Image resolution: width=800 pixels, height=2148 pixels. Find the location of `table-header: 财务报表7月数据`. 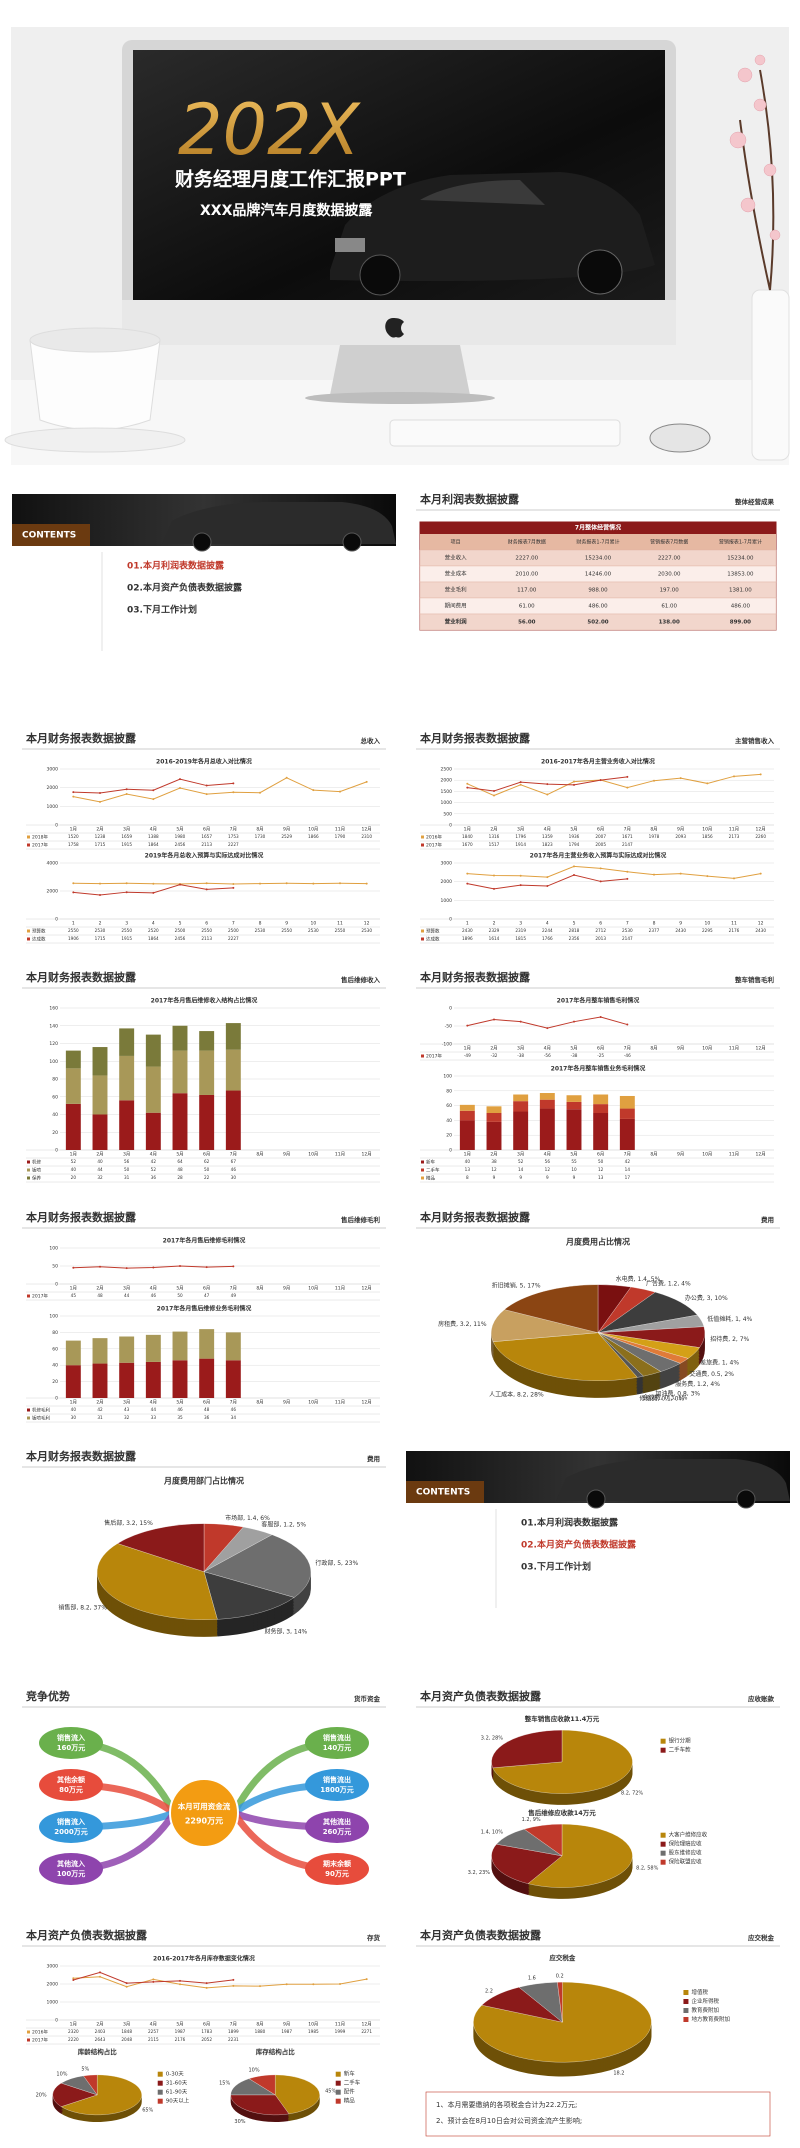

table-header: 财务报表7月数据 is located at coordinates (527, 542).